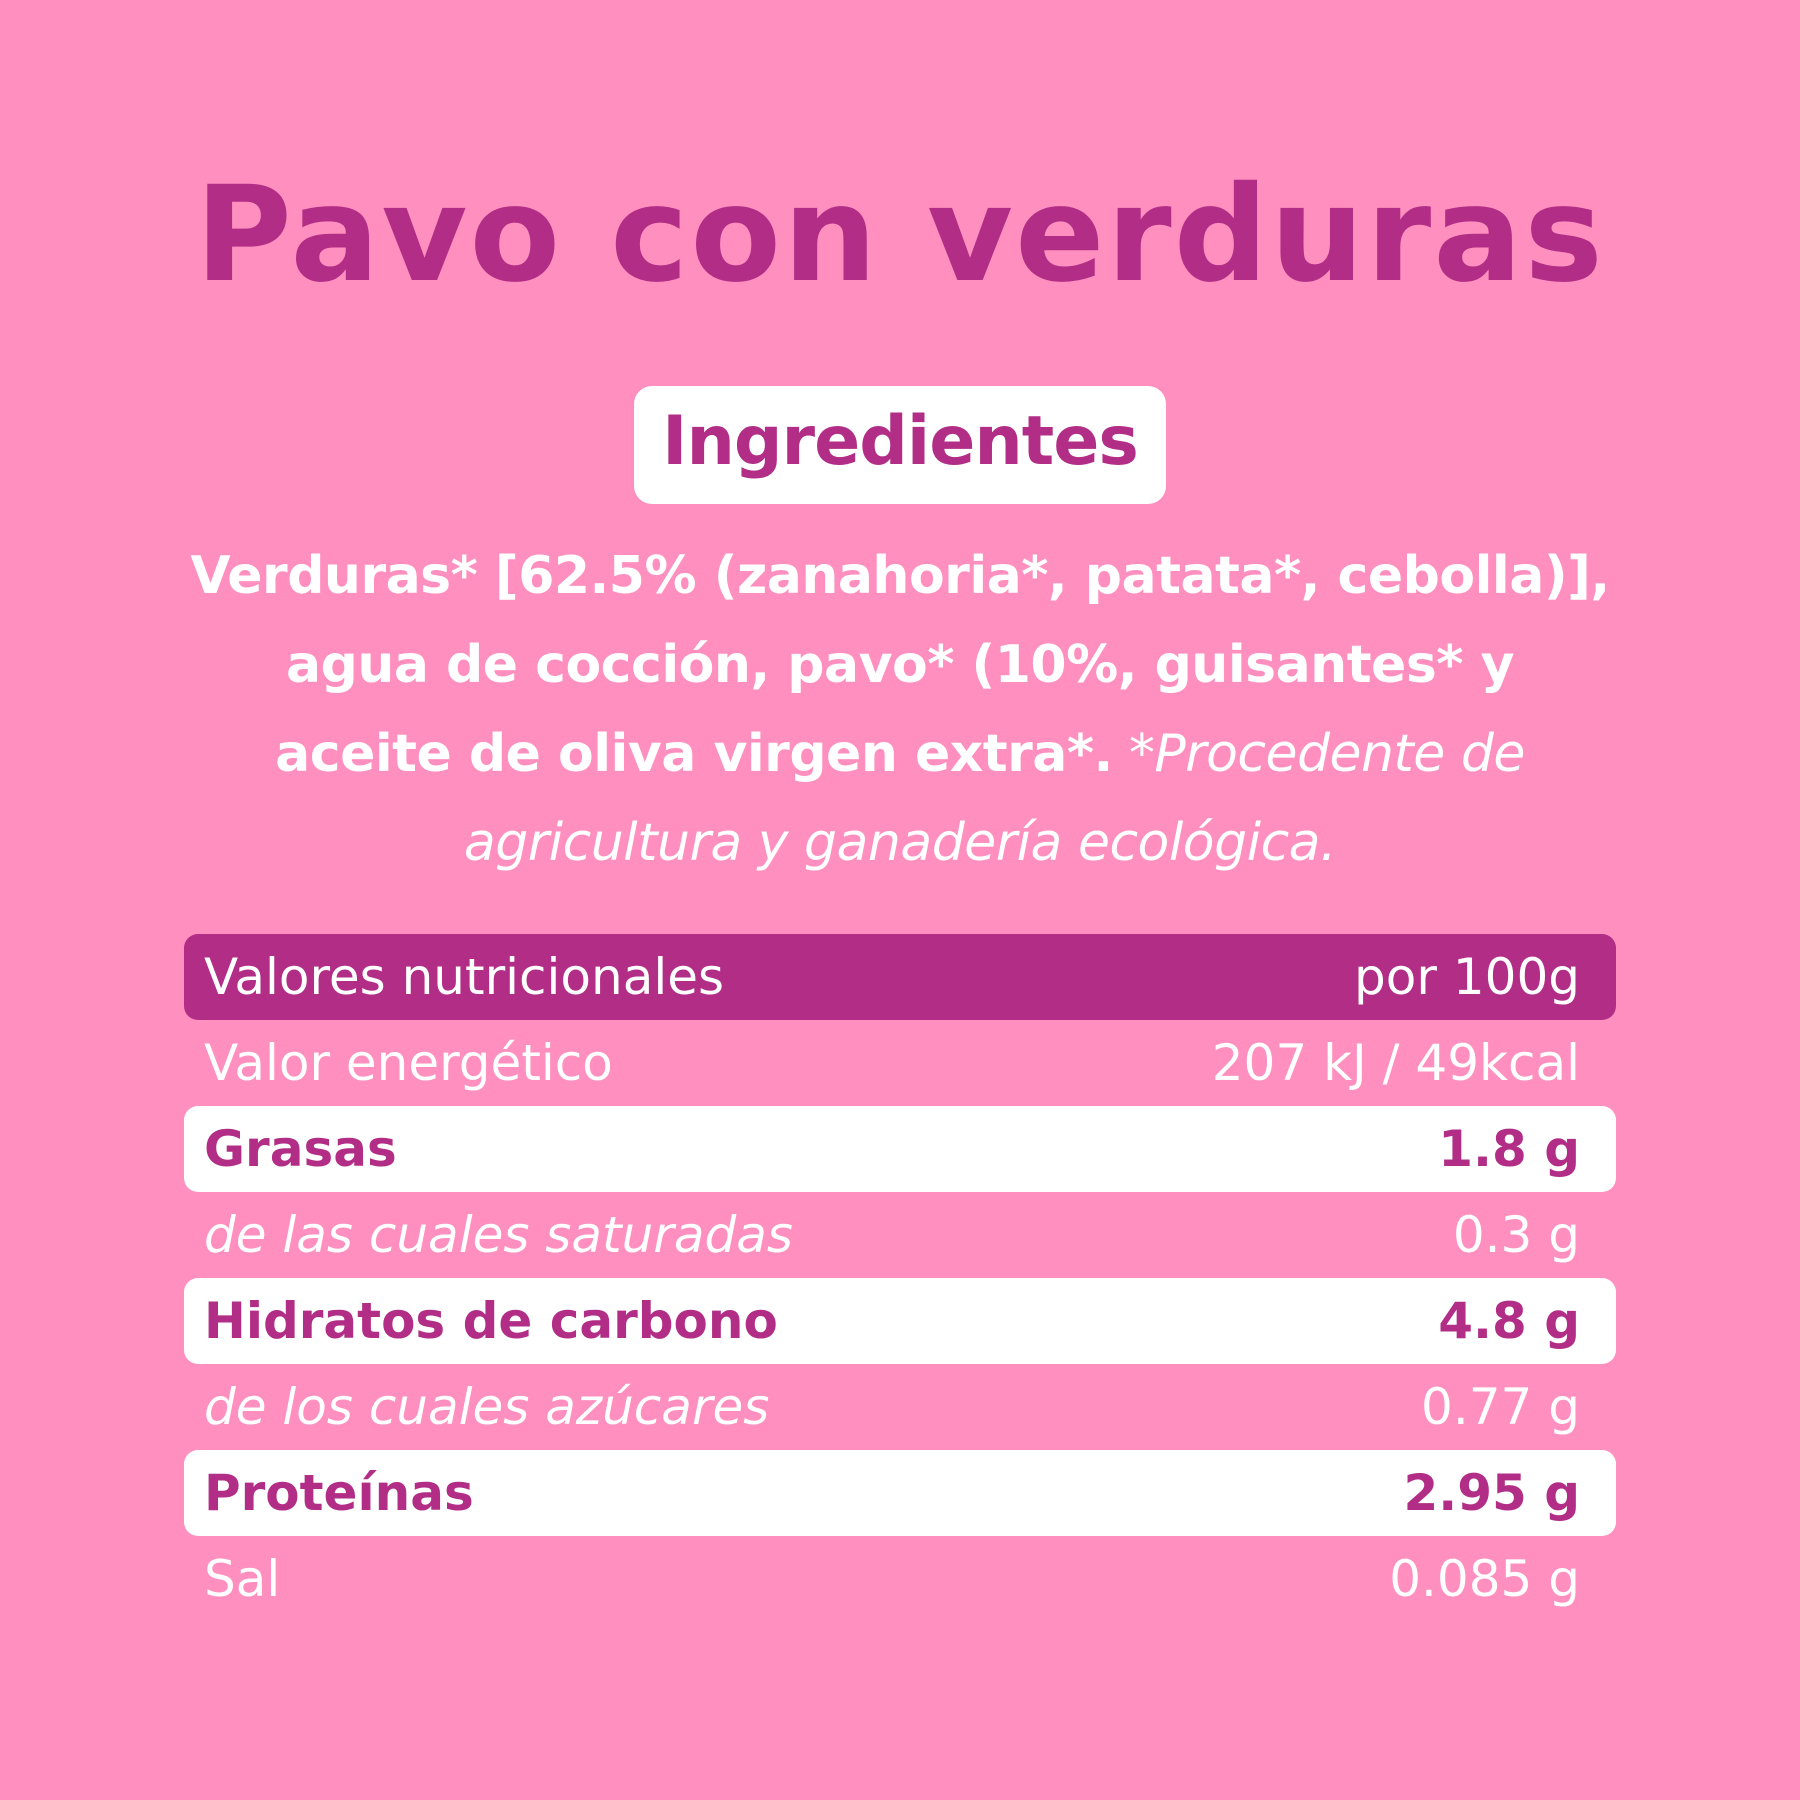 The width and height of the screenshot is (1800, 1800). Describe the element at coordinates (408, 1063) in the screenshot. I see `nutrient-label: Valor energético` at that location.